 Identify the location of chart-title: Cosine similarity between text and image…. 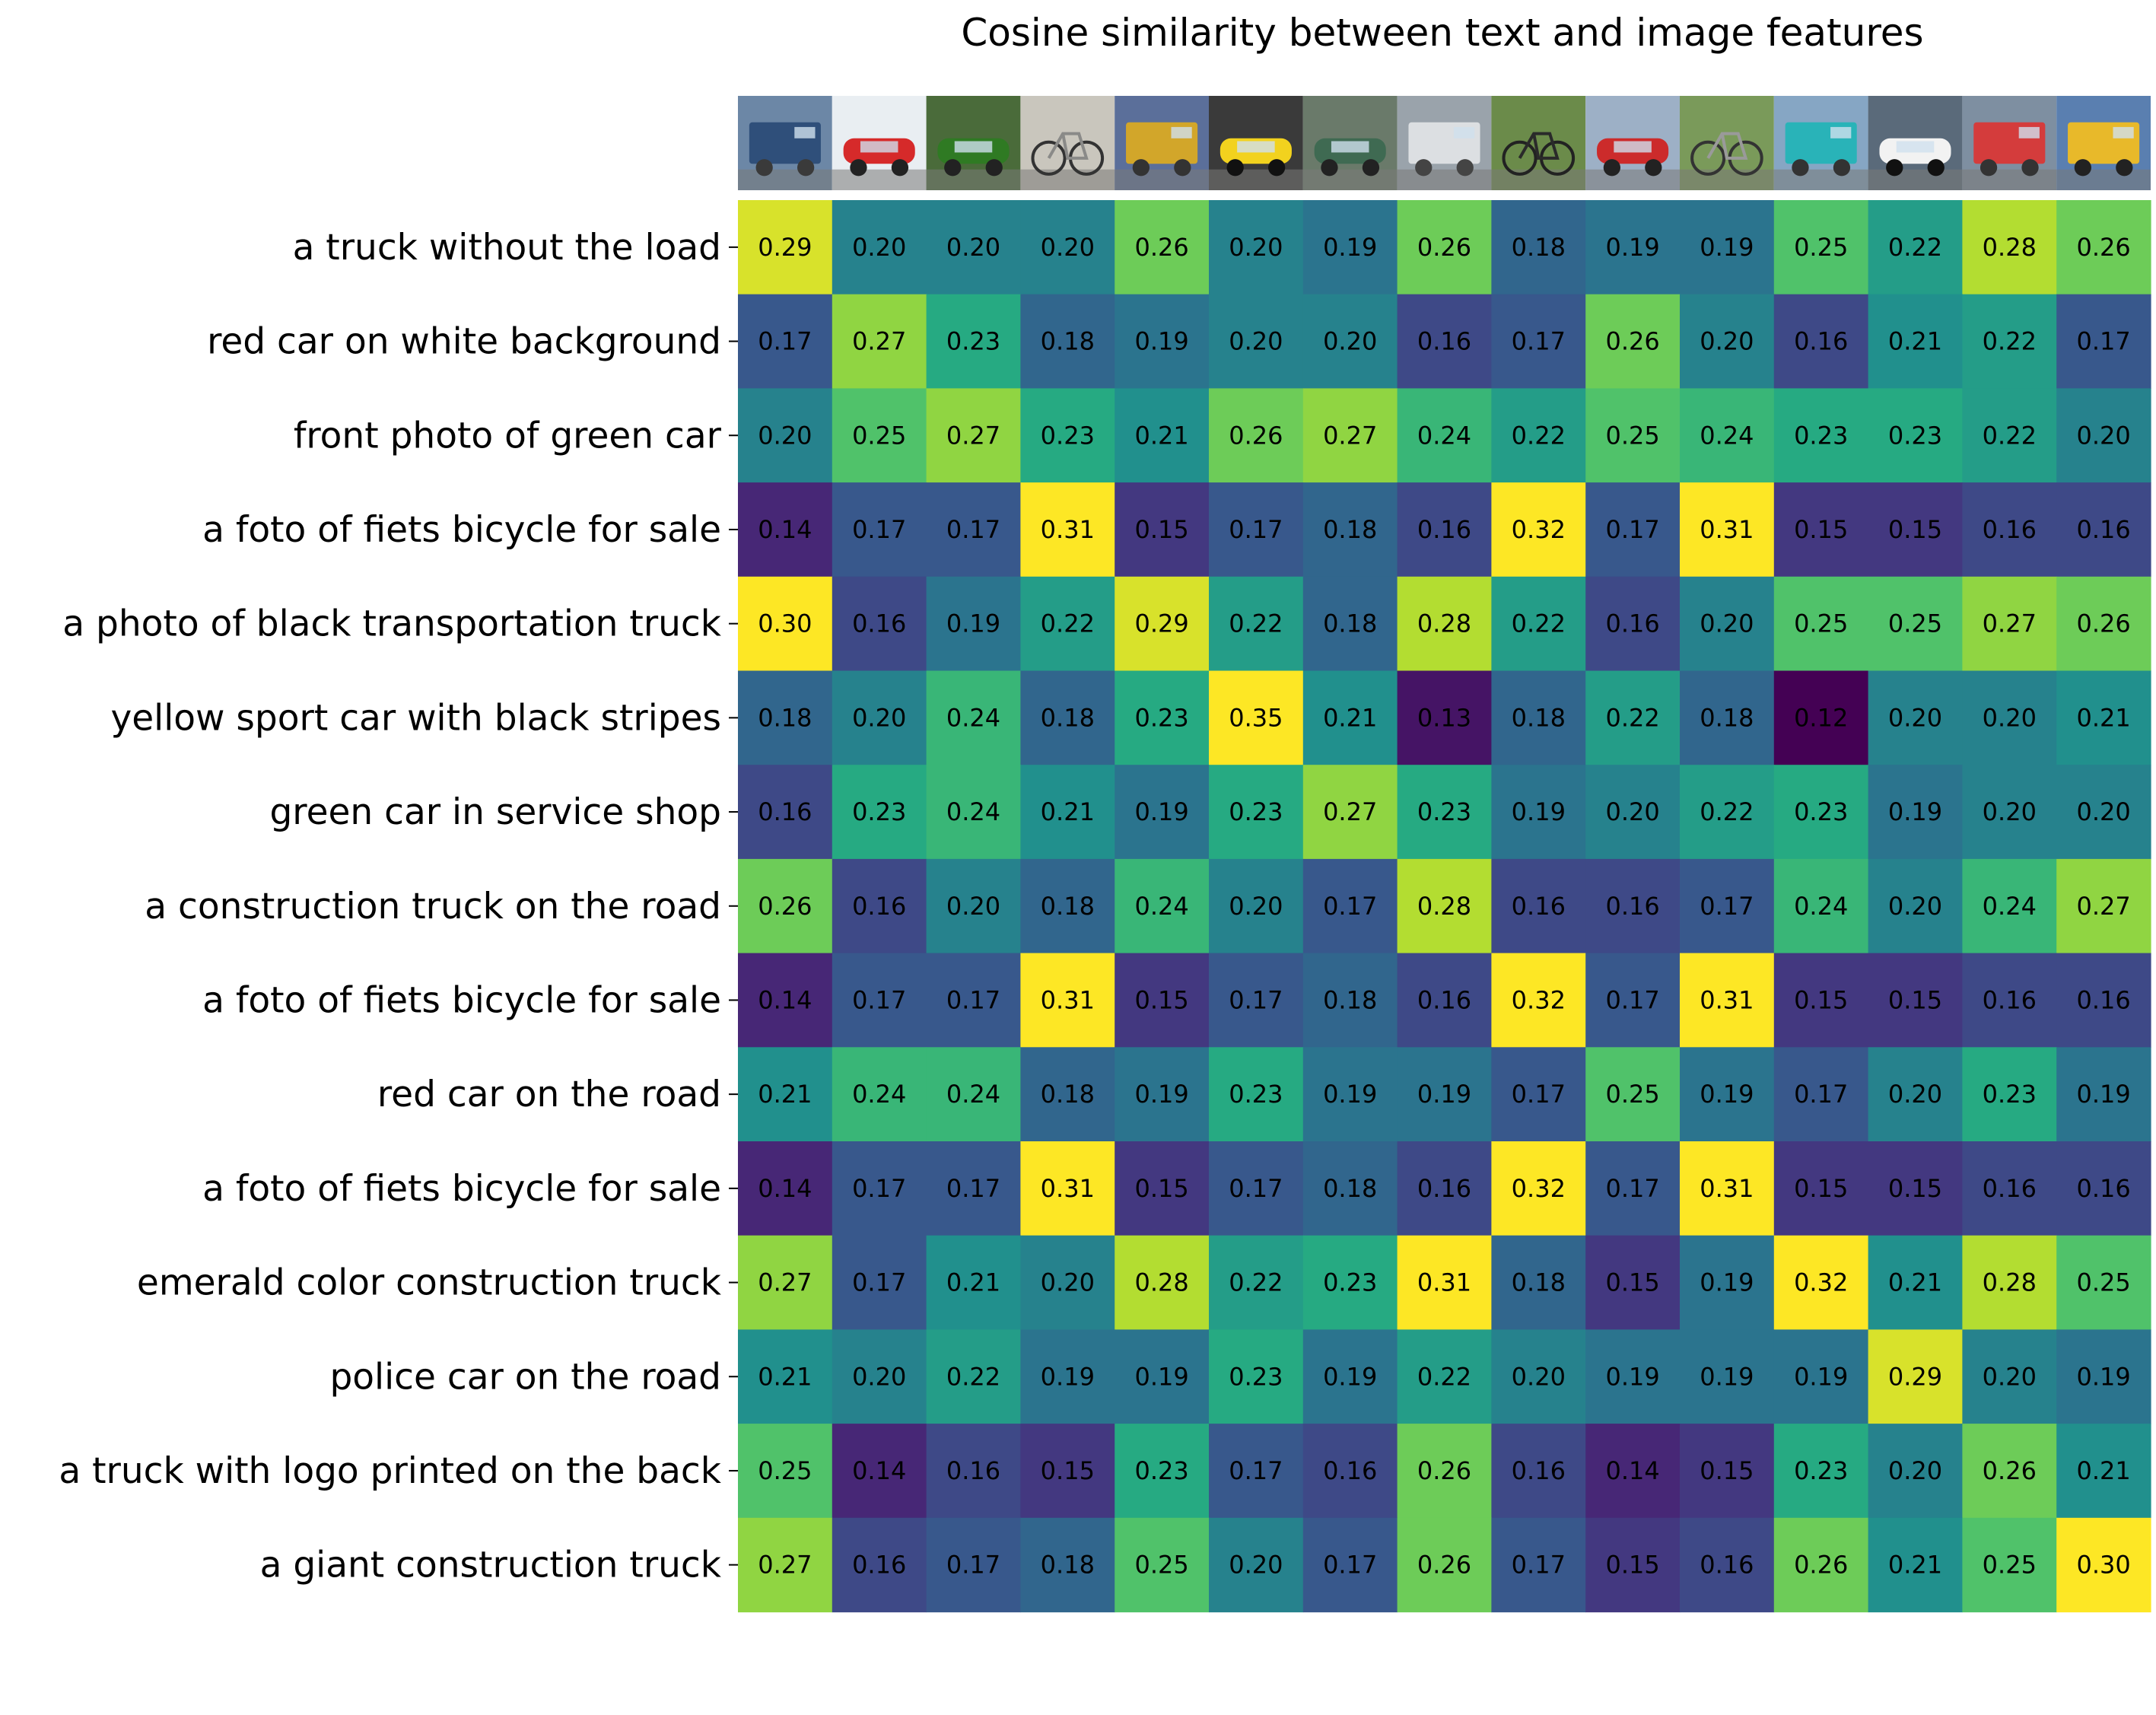
(1442, 33).